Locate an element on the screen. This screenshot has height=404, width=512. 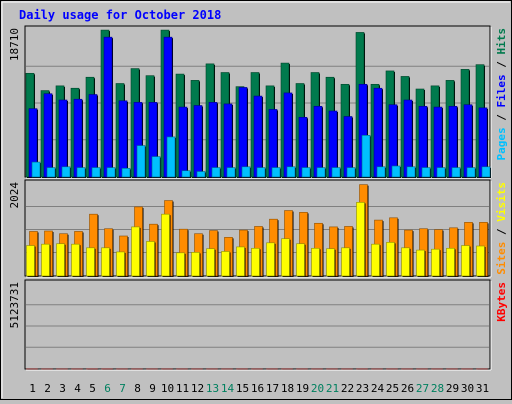
day-label: 29 is located at coordinates (452, 388).